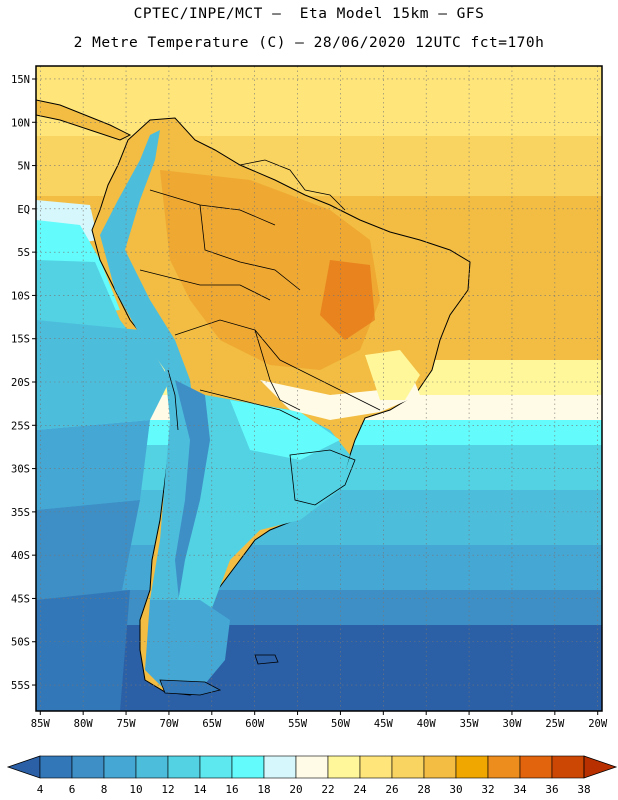  I want to click on longitude-tick-label: 75W, so click(127, 724).